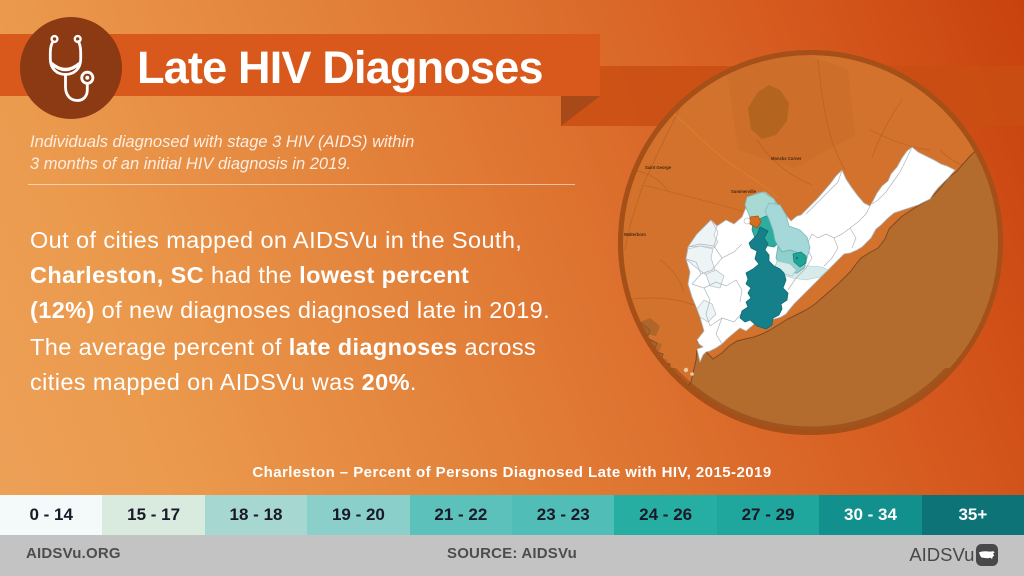 The height and width of the screenshot is (576, 1024). I want to click on svg-text: Moncks Corner, so click(786, 158).